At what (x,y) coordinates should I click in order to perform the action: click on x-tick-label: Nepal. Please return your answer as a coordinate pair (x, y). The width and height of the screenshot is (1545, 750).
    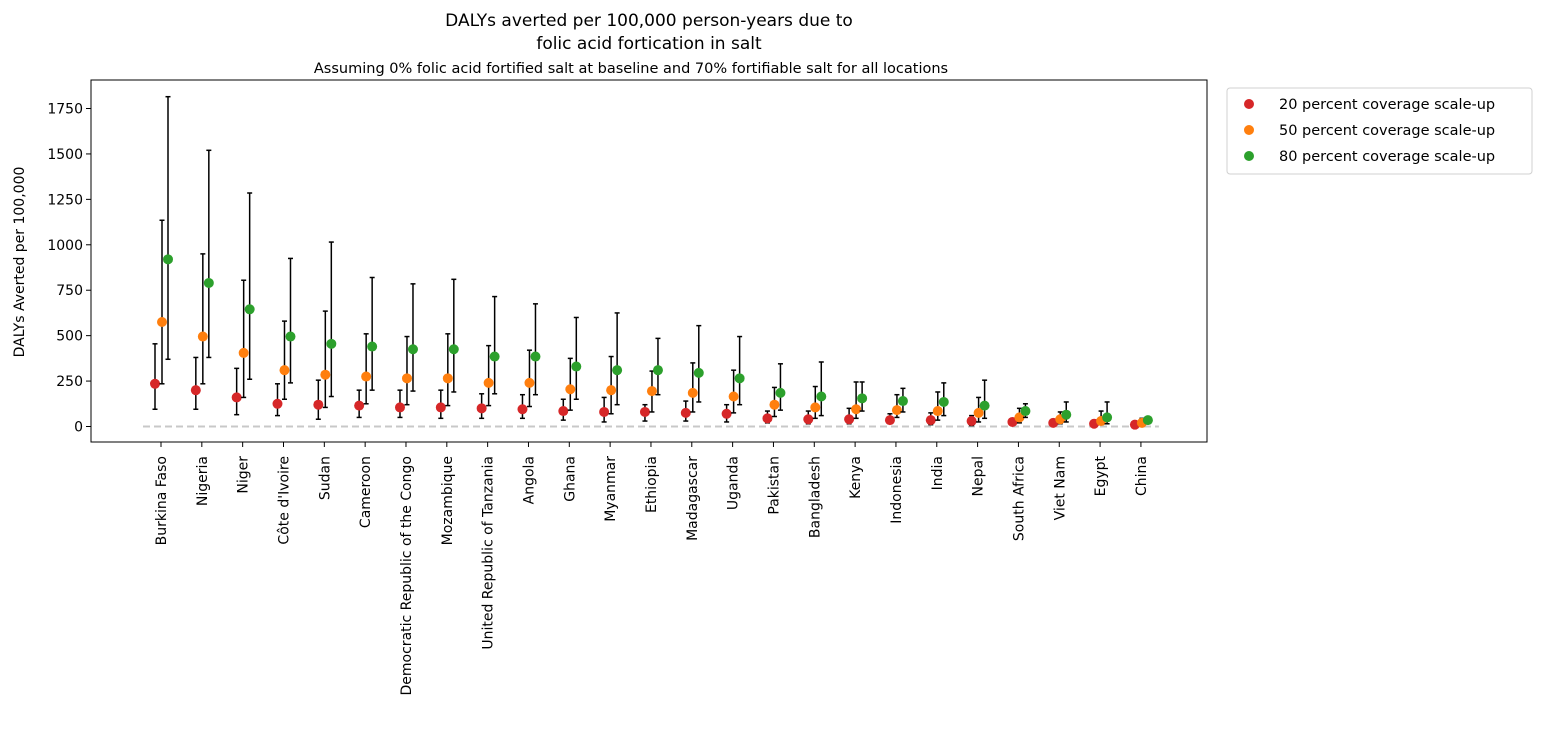
    Looking at the image, I should click on (979, 476).